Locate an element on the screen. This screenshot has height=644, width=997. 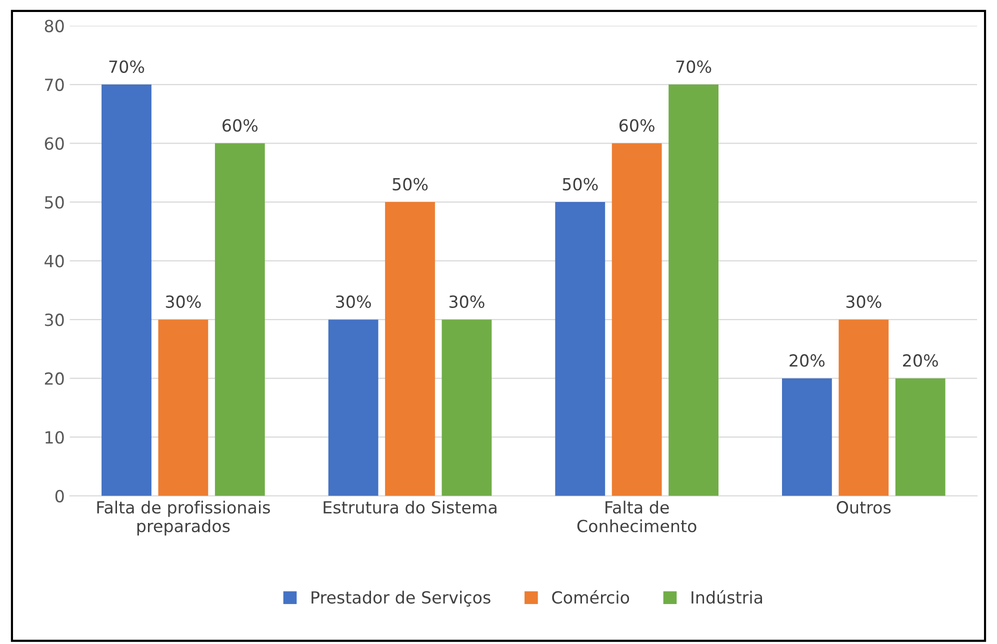
x-tick-label: Estrutura do Sistema is located at coordinates (410, 507).